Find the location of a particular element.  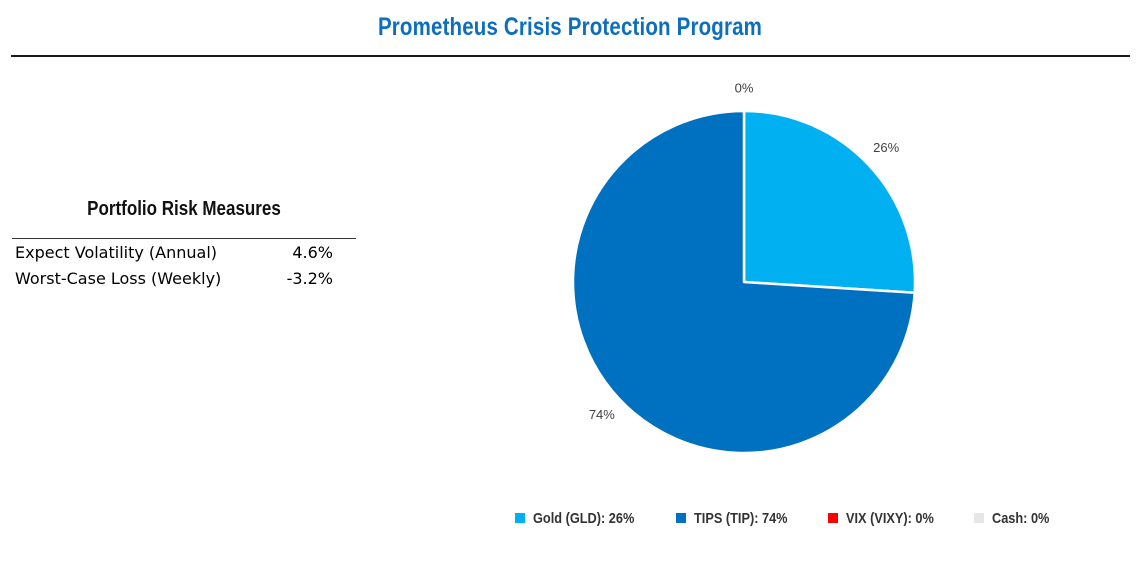

legend-item-tips-tip: TIPS (TIP): 74% is located at coordinates (740, 518).